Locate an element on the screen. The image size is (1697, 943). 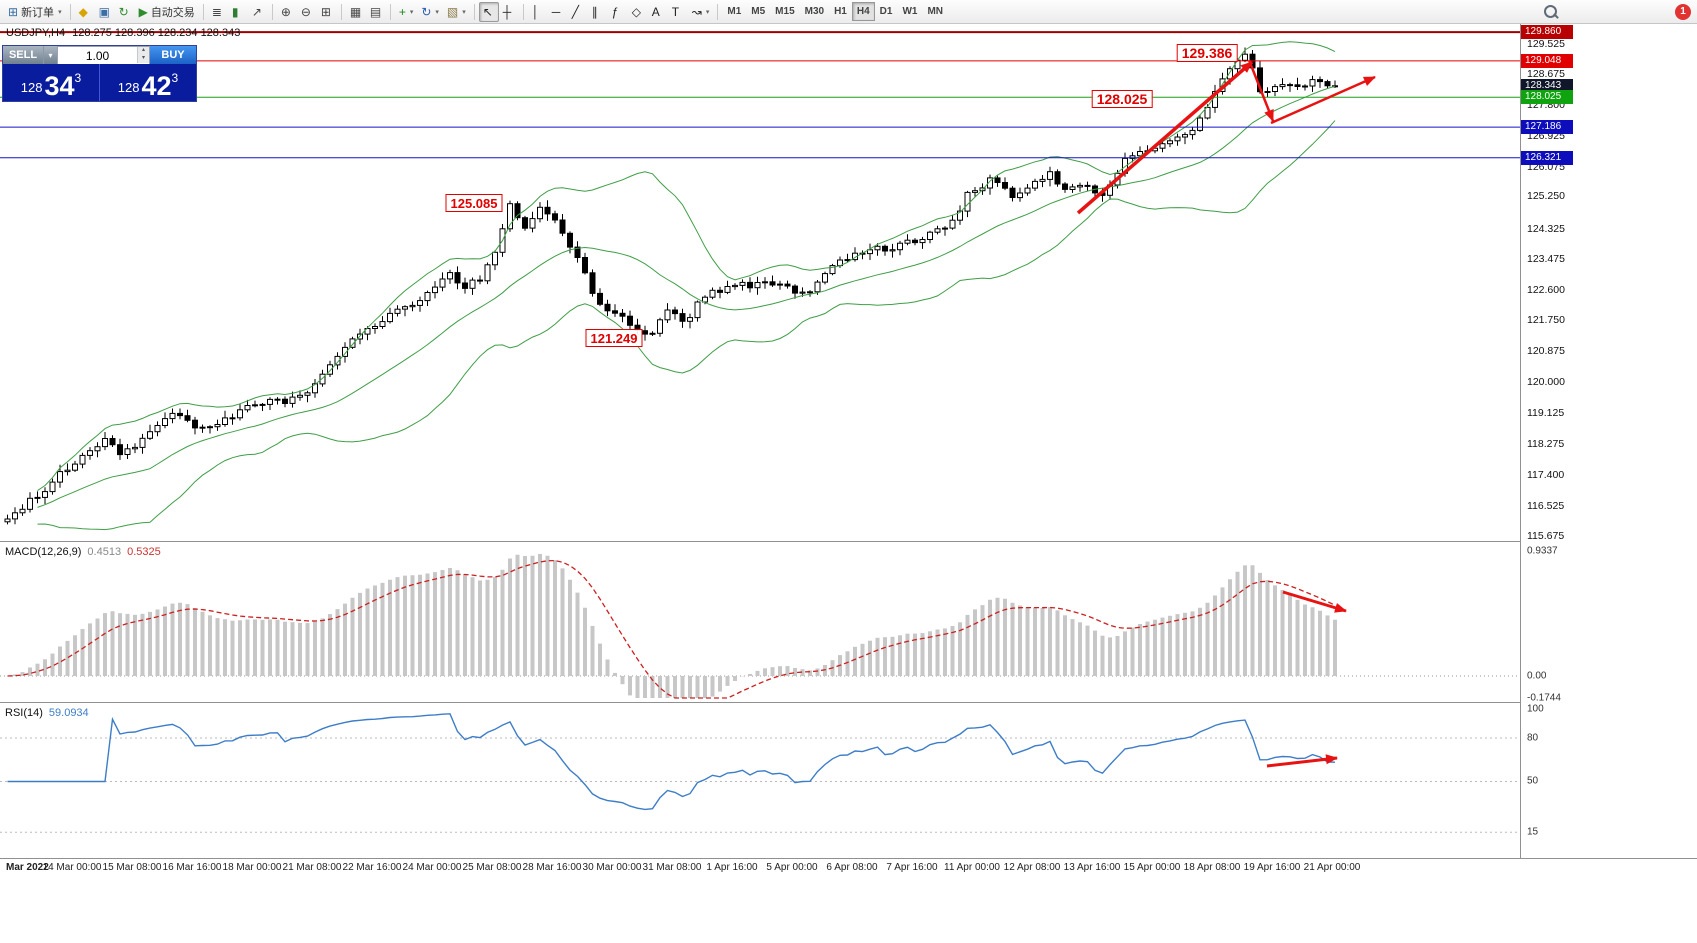
tile-windows-icon: ⊞ is located at coordinates (325, 11).